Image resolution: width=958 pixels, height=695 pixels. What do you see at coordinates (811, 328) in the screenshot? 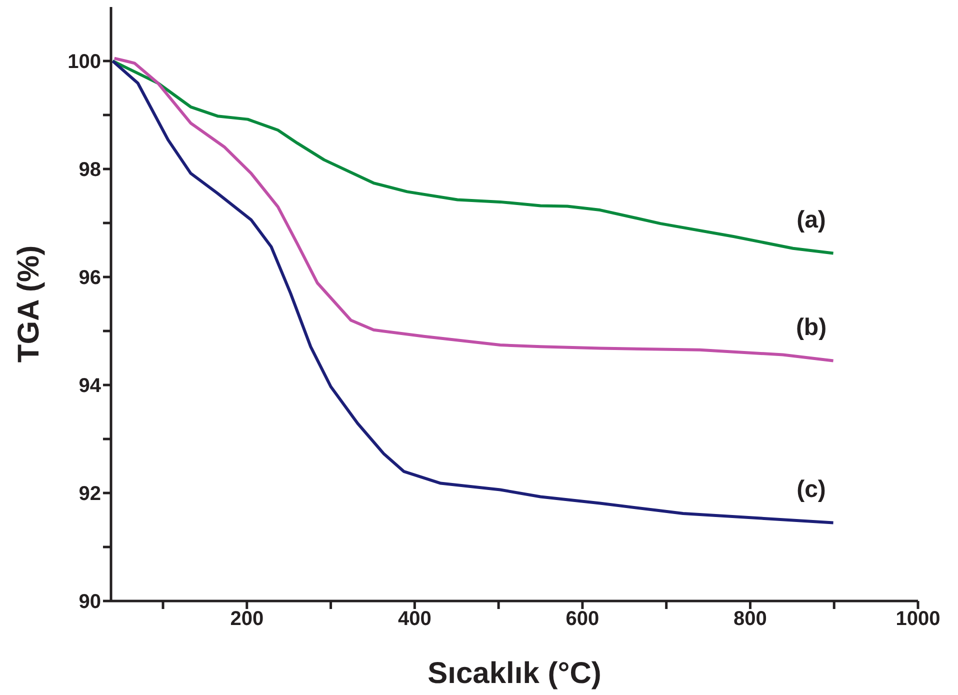
I see `series-label: (b)` at bounding box center [811, 328].